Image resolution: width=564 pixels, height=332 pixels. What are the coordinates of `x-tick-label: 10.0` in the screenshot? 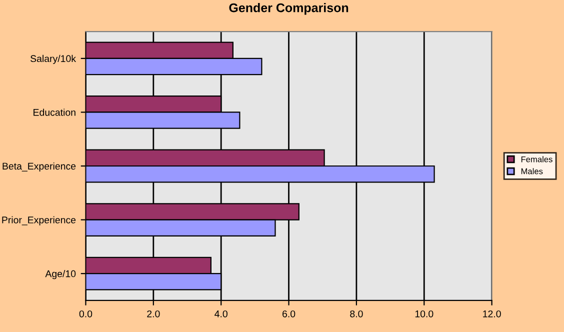 It's located at (424, 314).